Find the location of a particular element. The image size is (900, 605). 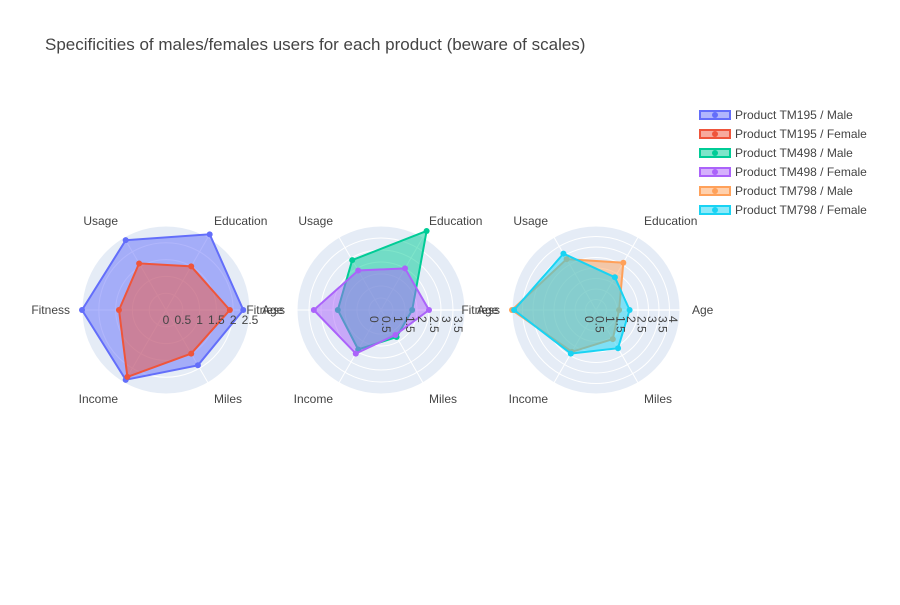

radial-tick-label: 4 is located at coordinates (673, 319).